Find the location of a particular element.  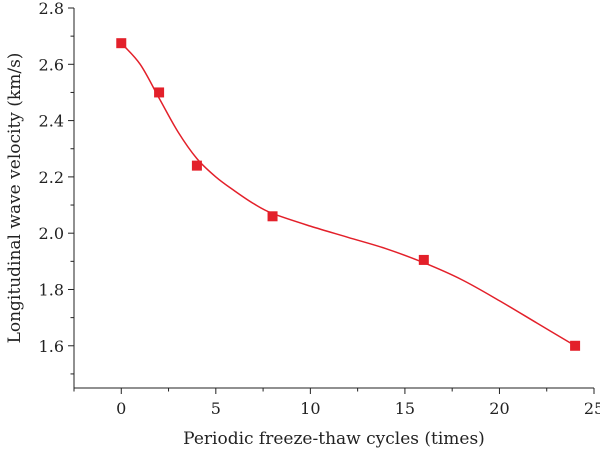

x-tick-label: 0 is located at coordinates (121, 408).